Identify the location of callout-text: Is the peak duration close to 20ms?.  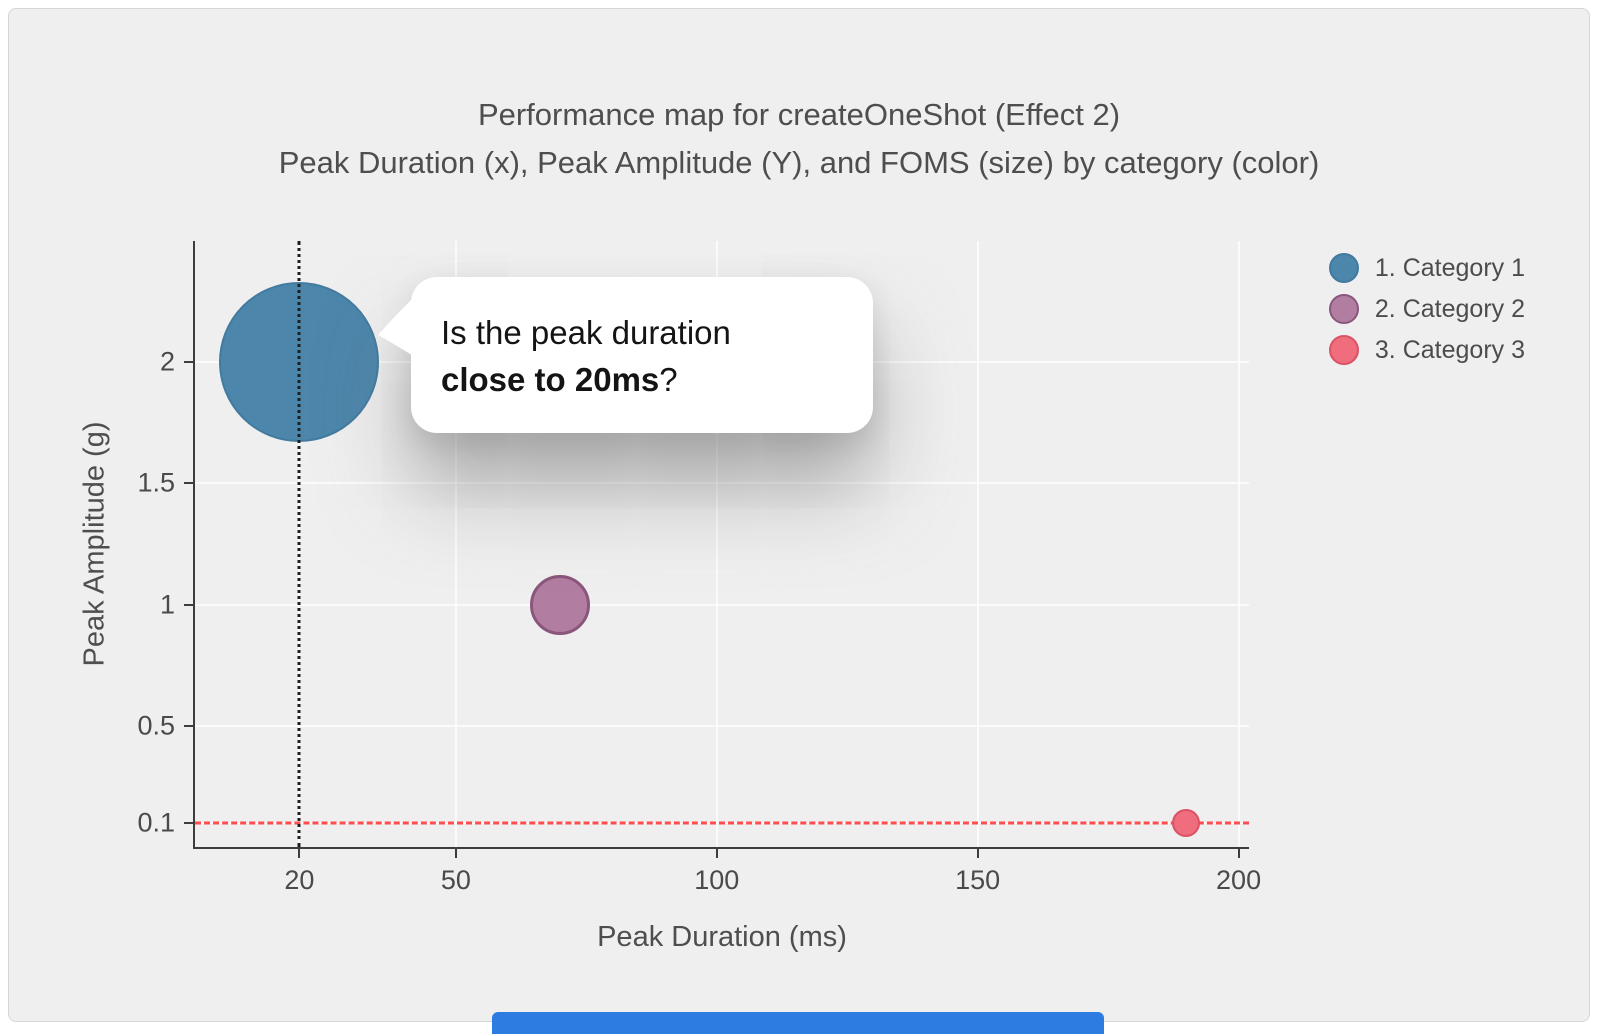
(642, 356).